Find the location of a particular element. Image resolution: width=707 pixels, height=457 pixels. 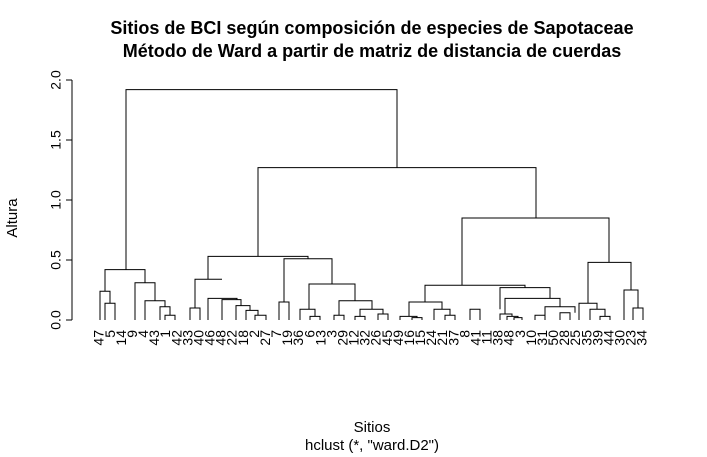

leaf-label: 40 is located at coordinates (198, 338).